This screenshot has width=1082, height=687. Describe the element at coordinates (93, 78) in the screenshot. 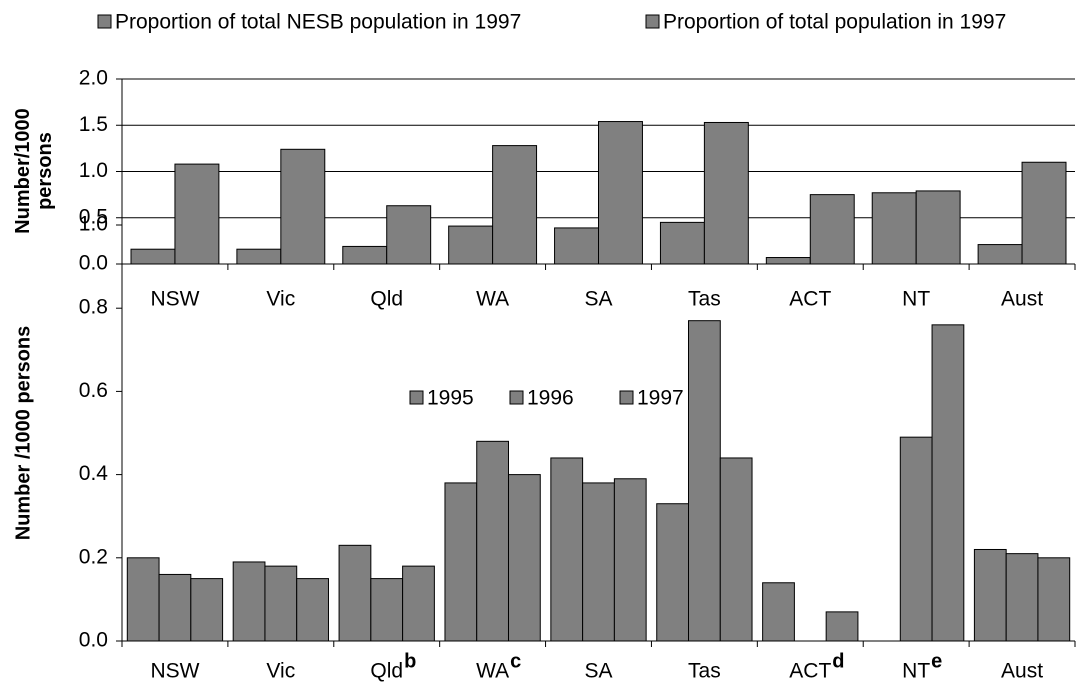

I see `y-tick-label: 2.0` at that location.